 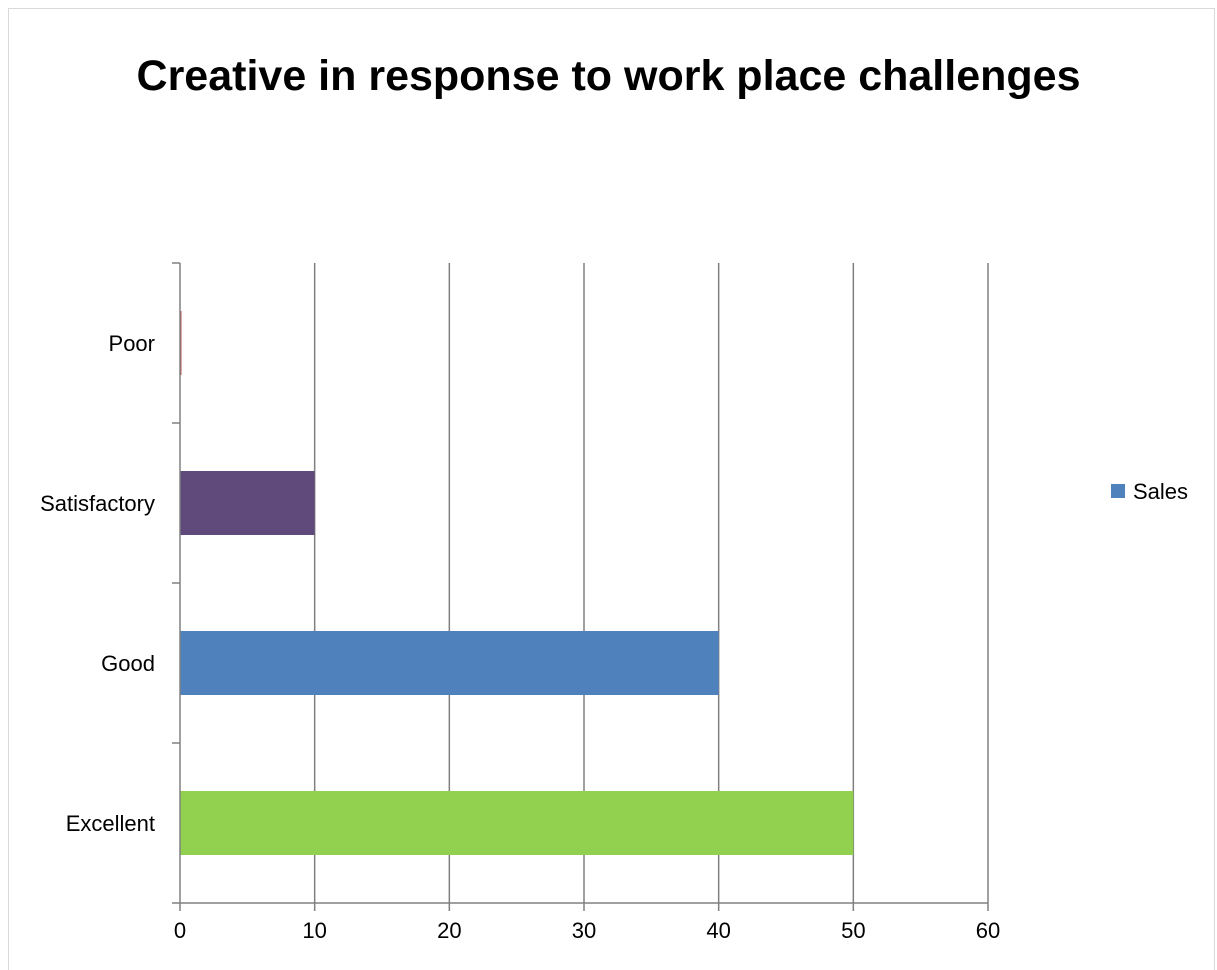 What do you see at coordinates (97, 503) in the screenshot?
I see `y-tick-label-satisfactory: Satisfactory` at bounding box center [97, 503].